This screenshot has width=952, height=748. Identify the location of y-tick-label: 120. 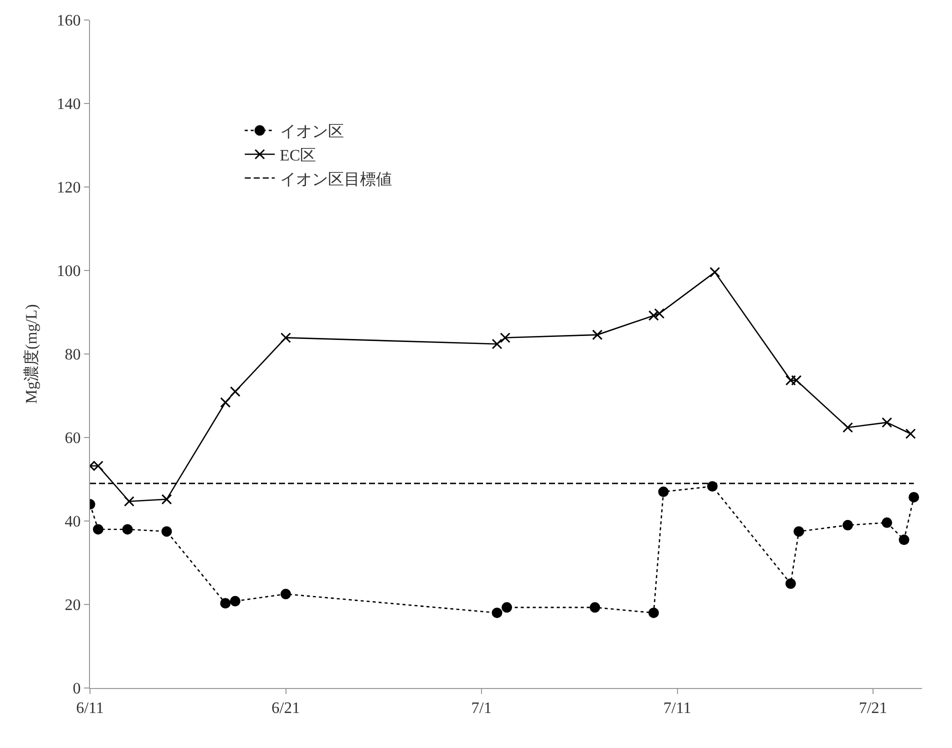
(68, 188).